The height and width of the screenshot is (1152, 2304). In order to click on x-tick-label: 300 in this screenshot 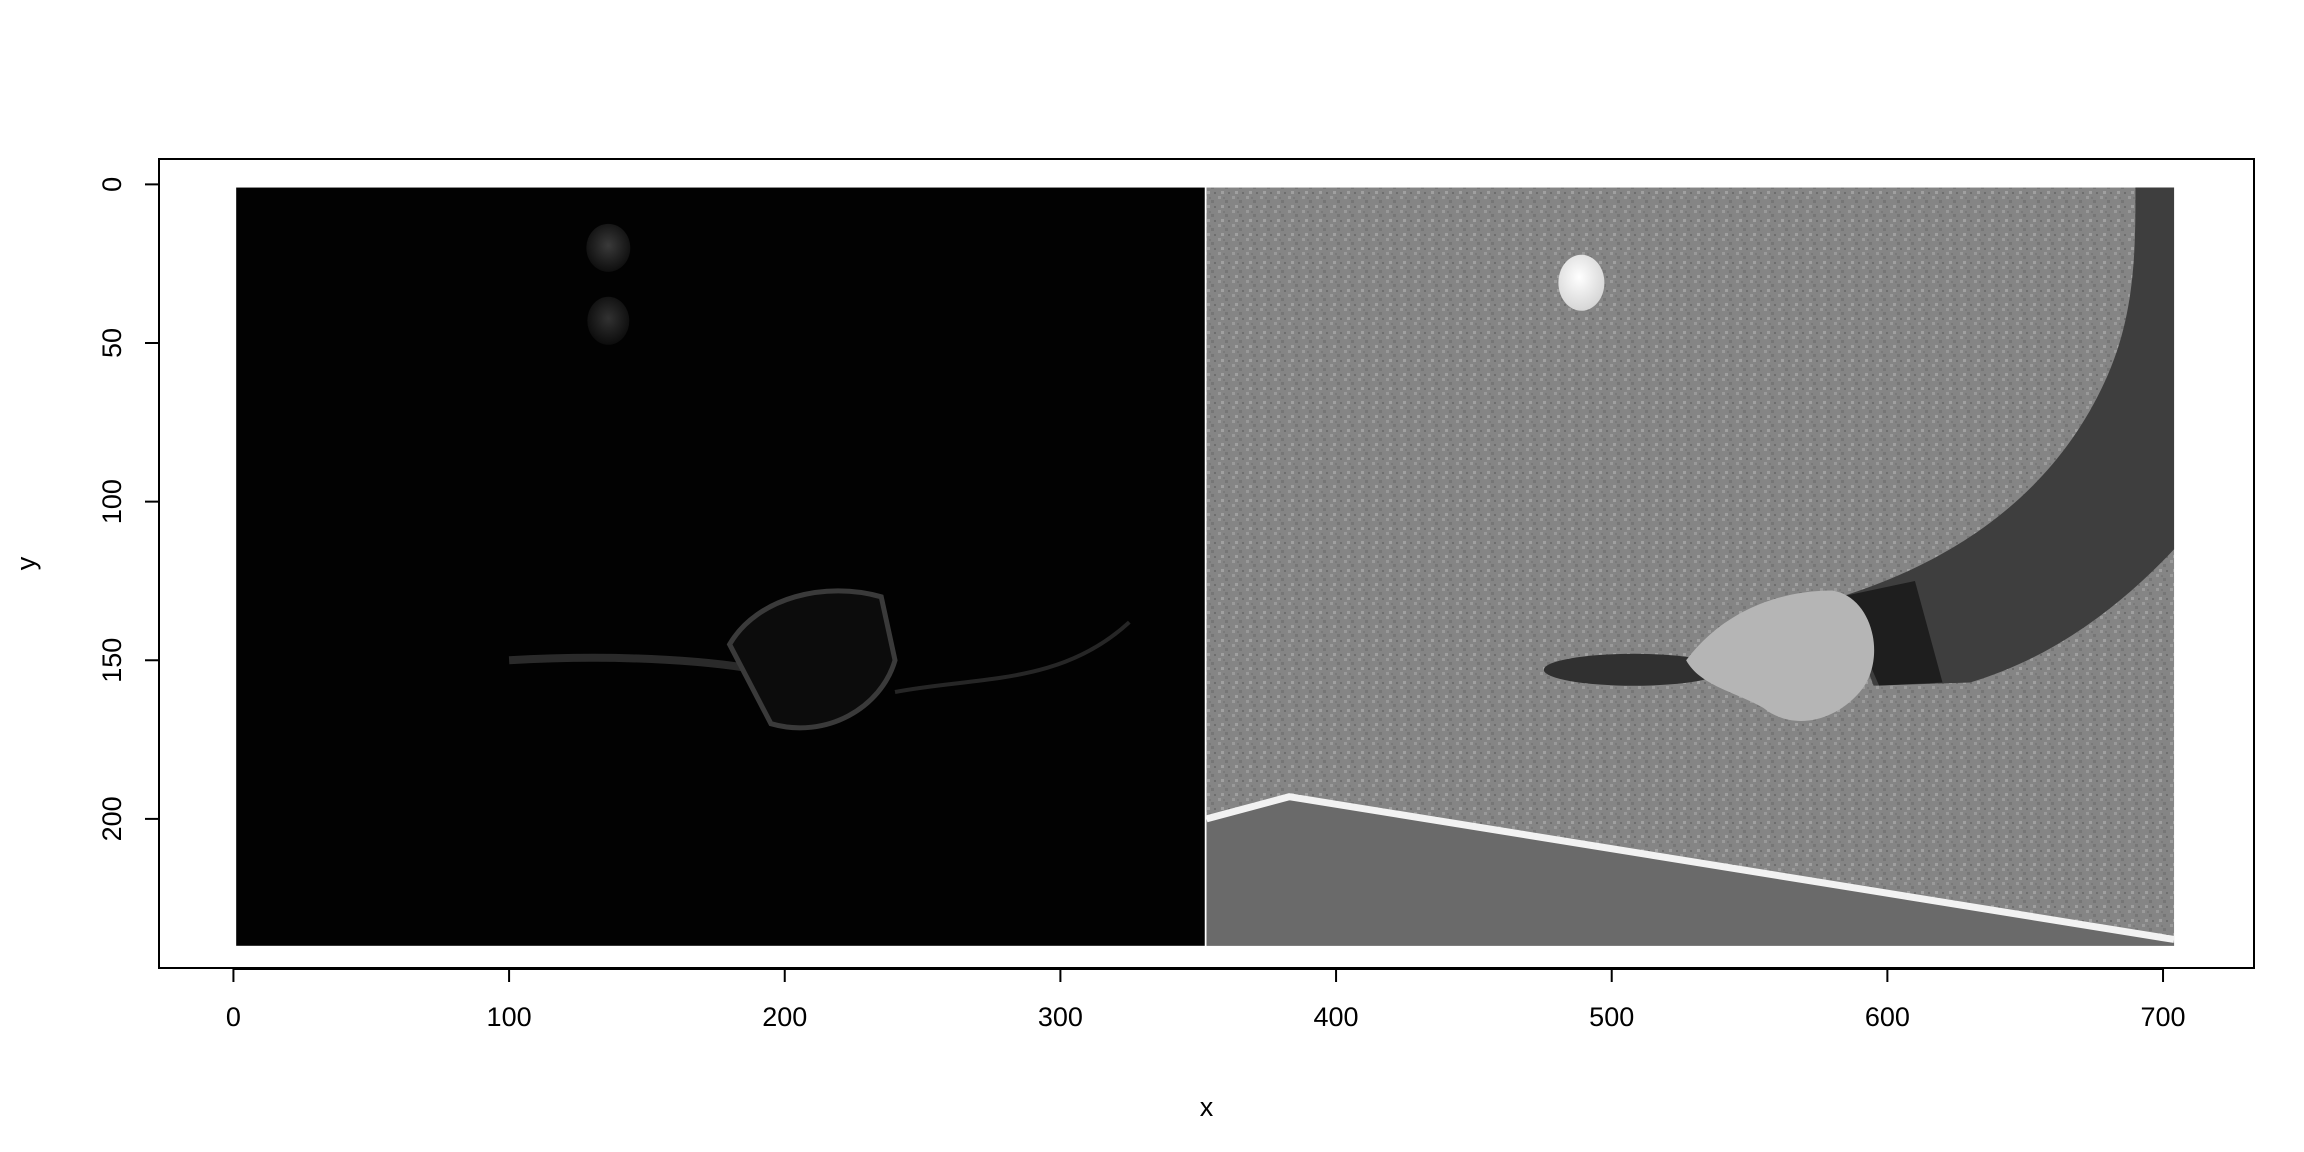, I will do `click(1060, 1017)`.